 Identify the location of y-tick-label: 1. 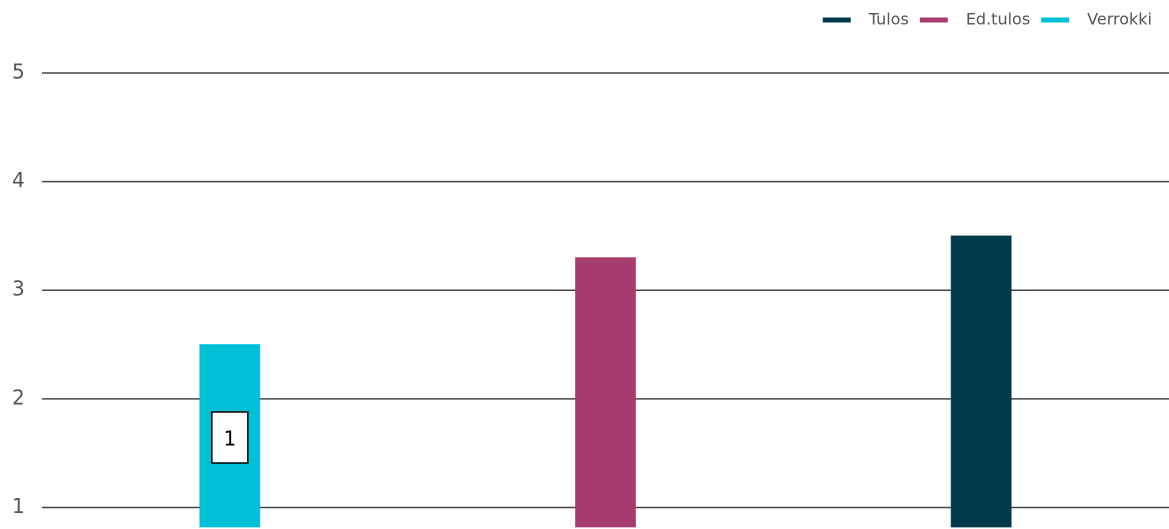
(18, 506).